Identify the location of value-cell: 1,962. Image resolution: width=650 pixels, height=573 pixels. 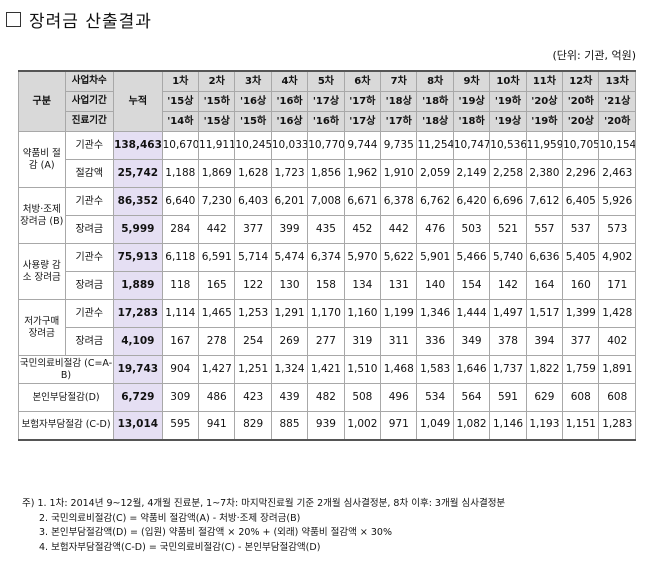
(362, 173).